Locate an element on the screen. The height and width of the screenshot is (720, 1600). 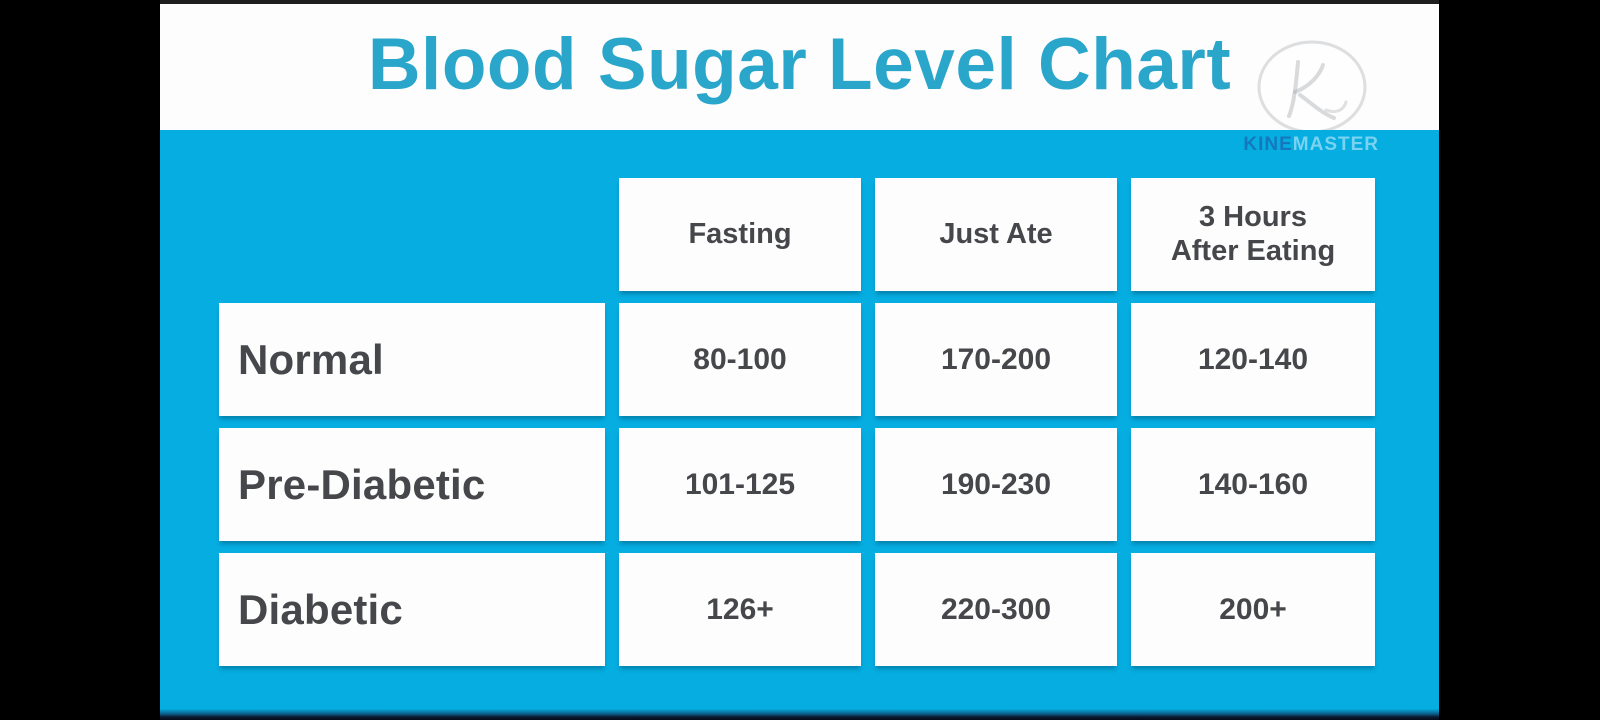
cell-diabetic-after-eating: 200+ is located at coordinates (1253, 609).